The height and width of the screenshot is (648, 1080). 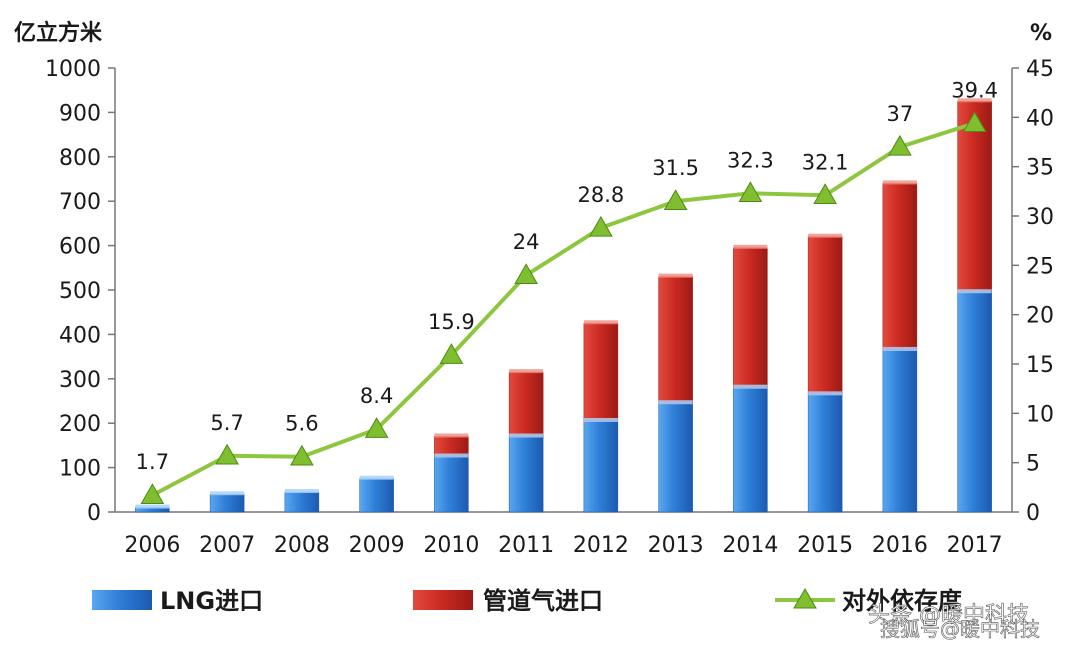 What do you see at coordinates (526, 545) in the screenshot?
I see `x-tick-label: 2011` at bounding box center [526, 545].